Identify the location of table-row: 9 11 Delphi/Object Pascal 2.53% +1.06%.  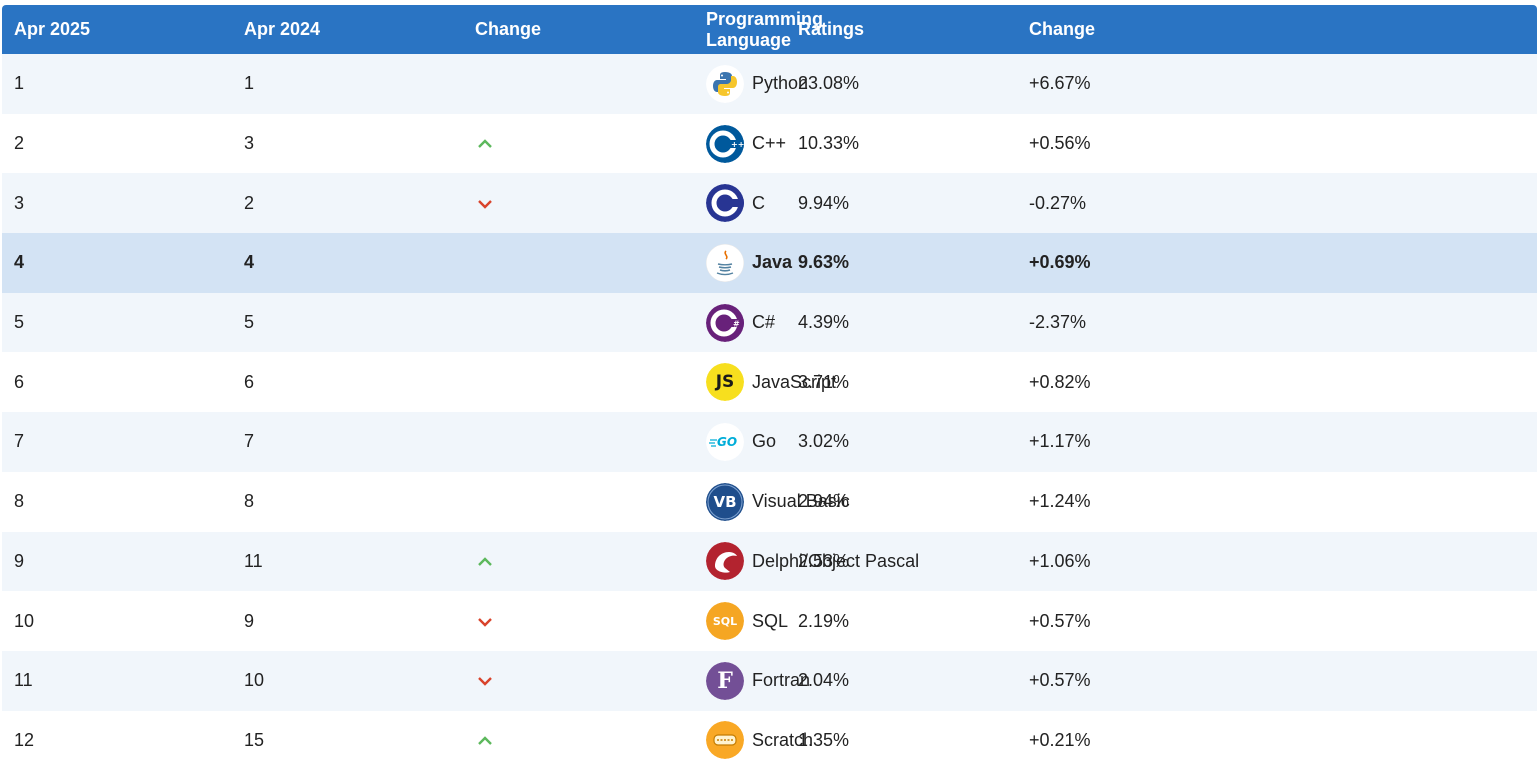
(769, 561).